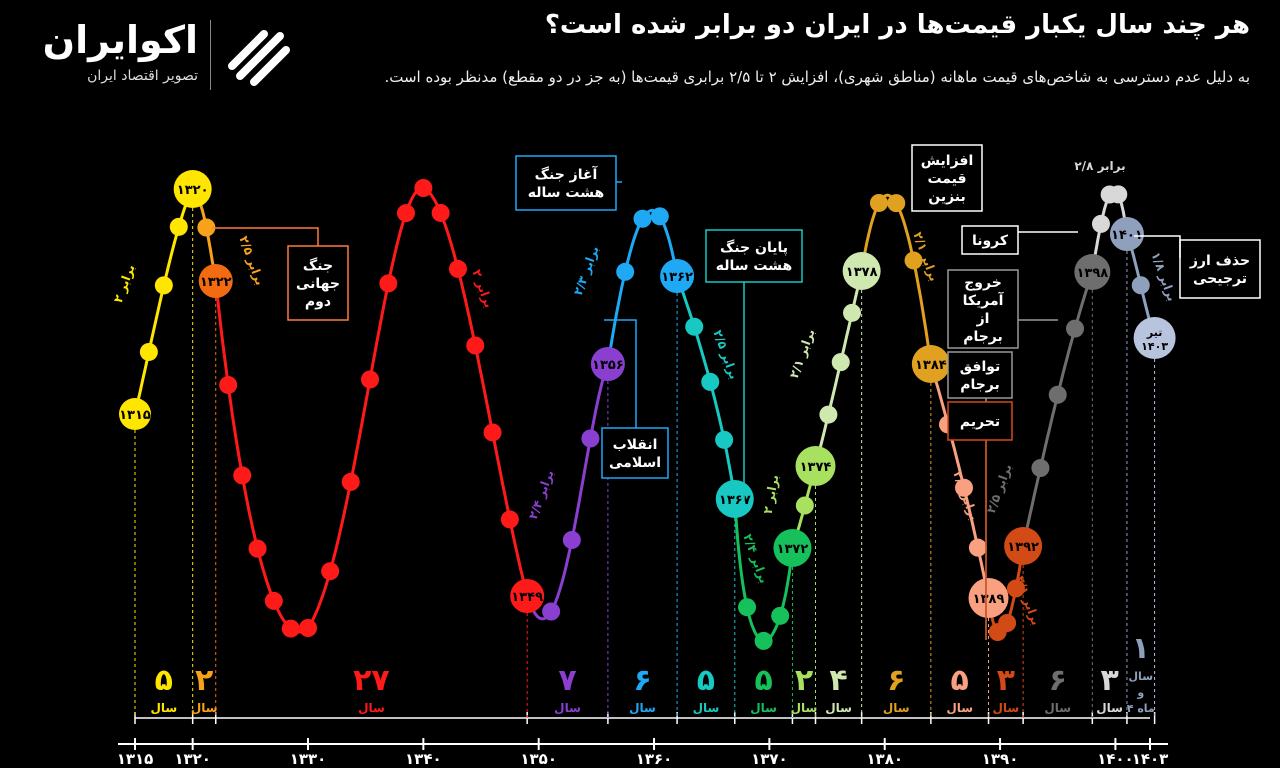 This screenshot has width=1280, height=768. Describe the element at coordinates (538, 759) in the screenshot. I see `x-tick-label: ۱۳۵۰` at that location.